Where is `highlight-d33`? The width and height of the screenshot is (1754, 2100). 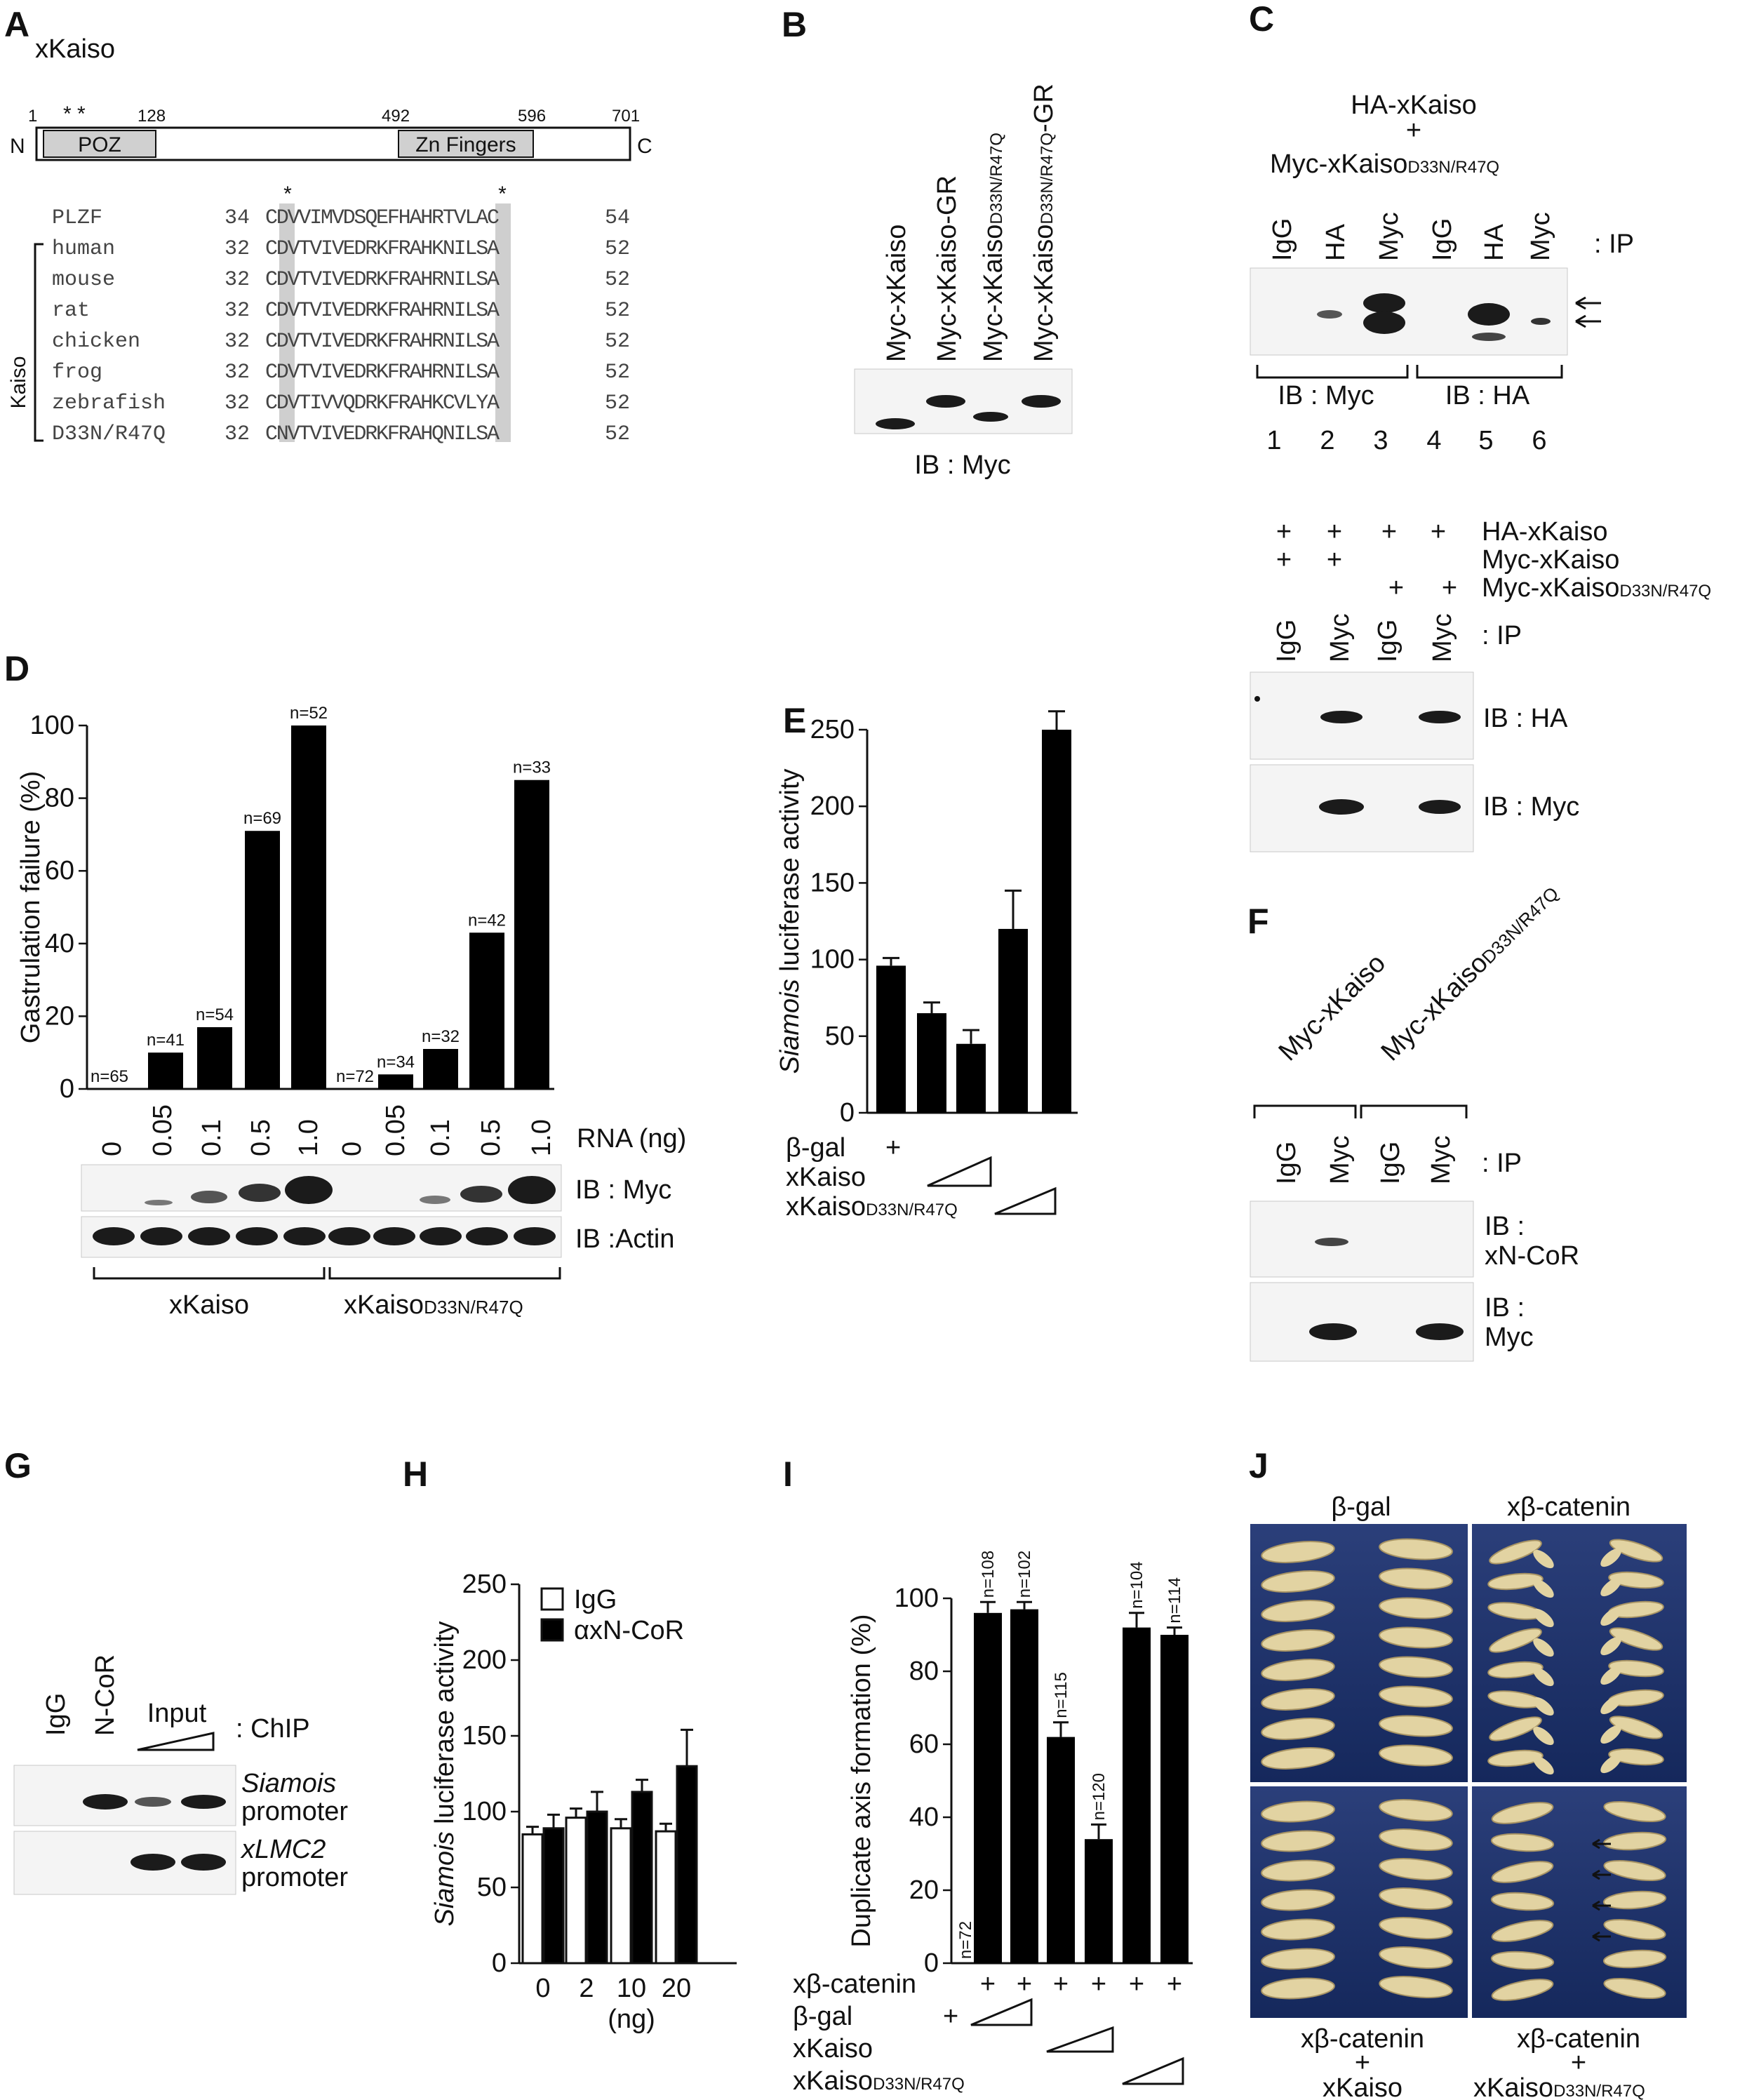
highlight-d33 is located at coordinates (287, 322).